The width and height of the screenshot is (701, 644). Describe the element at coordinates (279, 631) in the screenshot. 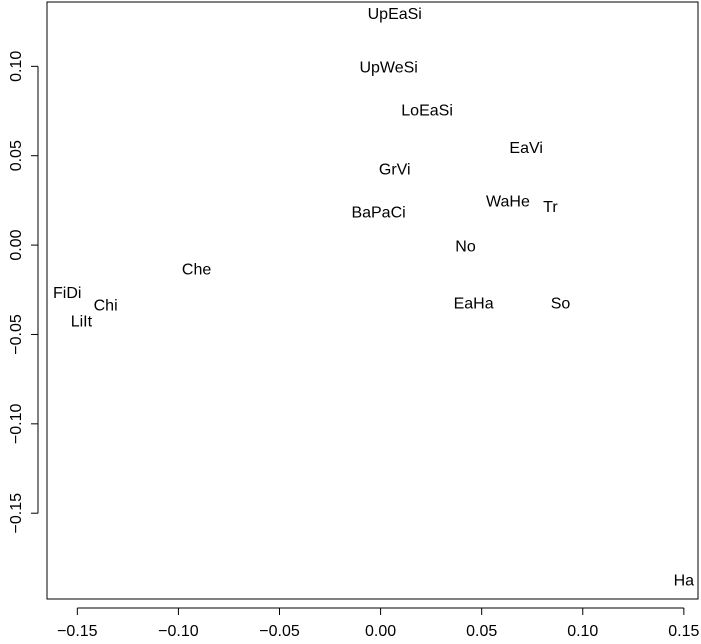

I see `x-tick-label: −0.05` at that location.